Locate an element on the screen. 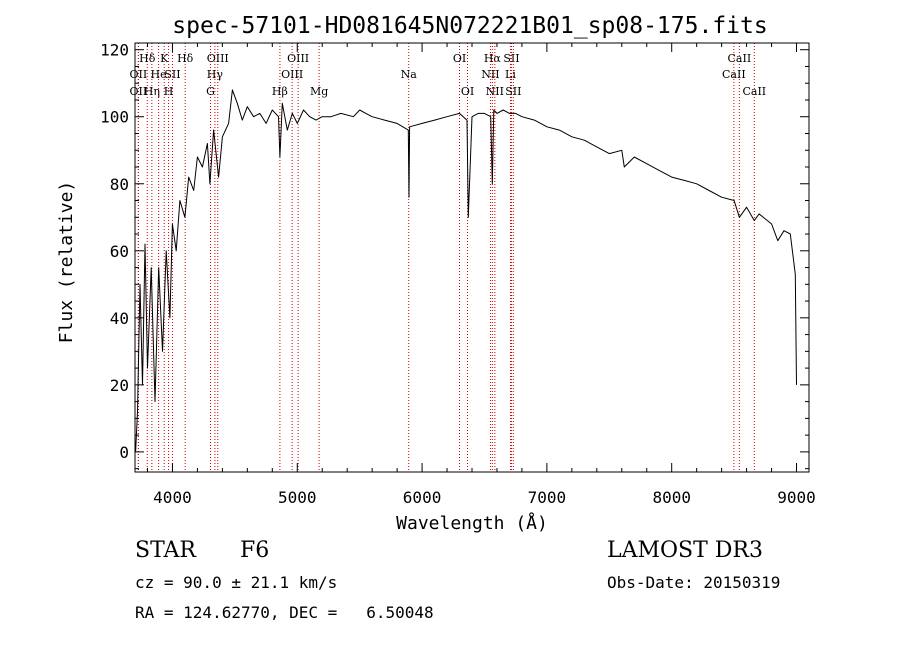 The image size is (900, 649). line-marker-label: Na is located at coordinates (409, 74).